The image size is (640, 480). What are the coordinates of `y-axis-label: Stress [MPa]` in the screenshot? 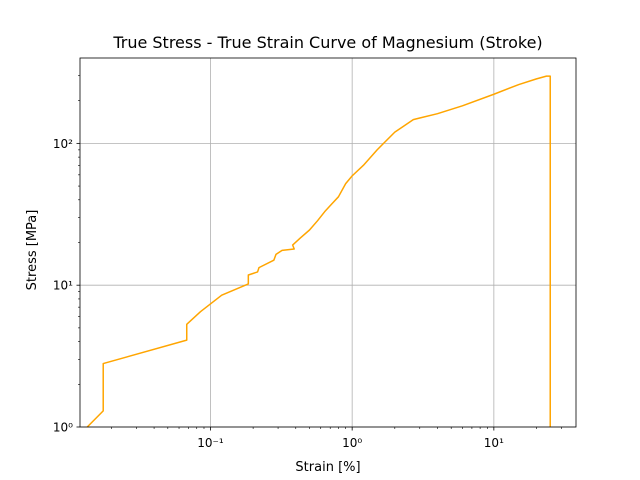 It's located at (32, 250).